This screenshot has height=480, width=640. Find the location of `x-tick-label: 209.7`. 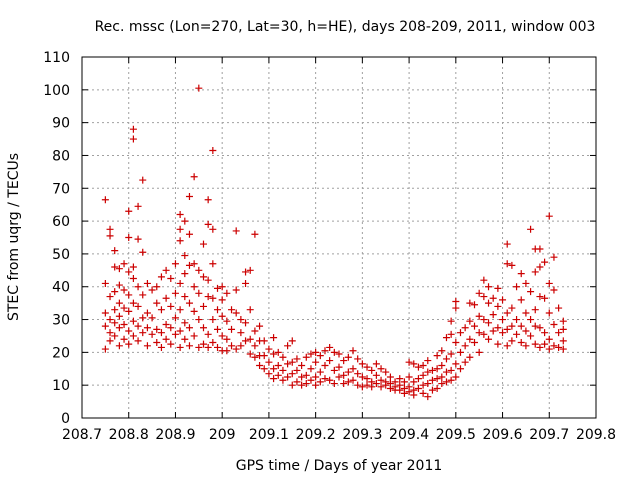

x-tick-label: 209.7 is located at coordinates (549, 435).